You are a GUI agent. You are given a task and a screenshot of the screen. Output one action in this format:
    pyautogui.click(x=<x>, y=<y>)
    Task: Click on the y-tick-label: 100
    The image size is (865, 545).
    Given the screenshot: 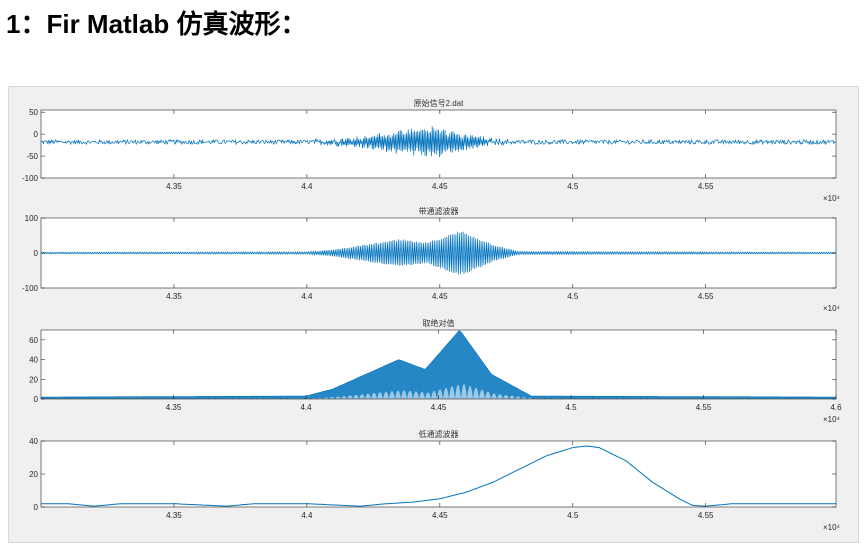 What is the action you would take?
    pyautogui.click(x=32, y=218)
    